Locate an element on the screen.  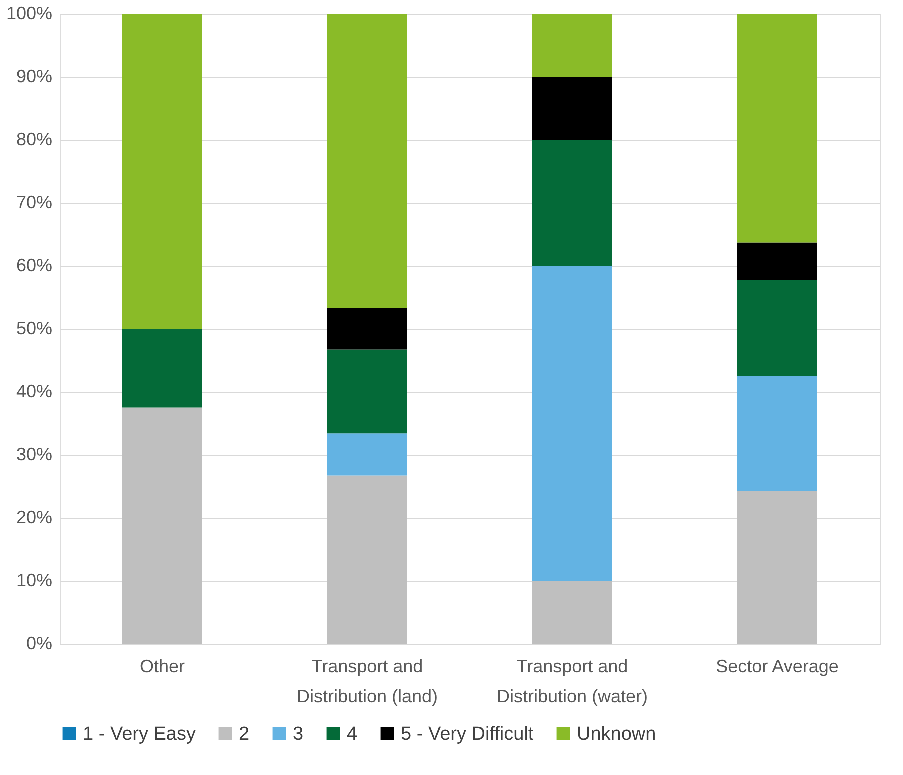
legend-label: 3 is located at coordinates (298, 734).